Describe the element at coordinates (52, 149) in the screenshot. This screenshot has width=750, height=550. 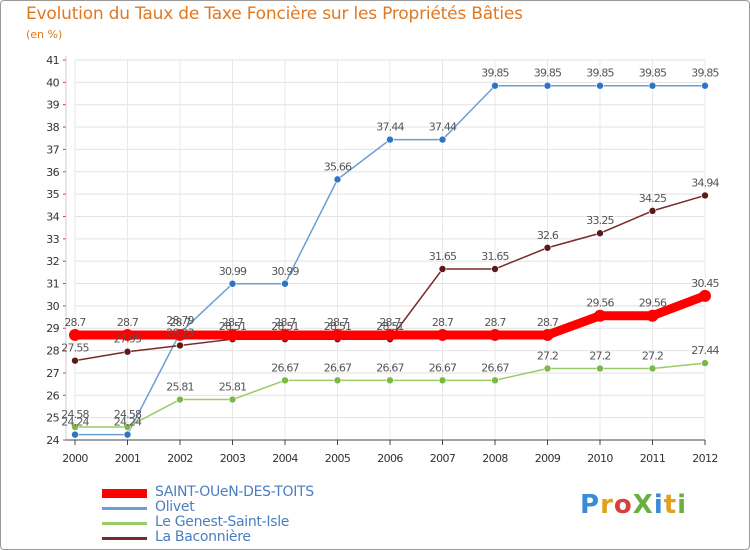
I see `y-tick-label: 37` at that location.